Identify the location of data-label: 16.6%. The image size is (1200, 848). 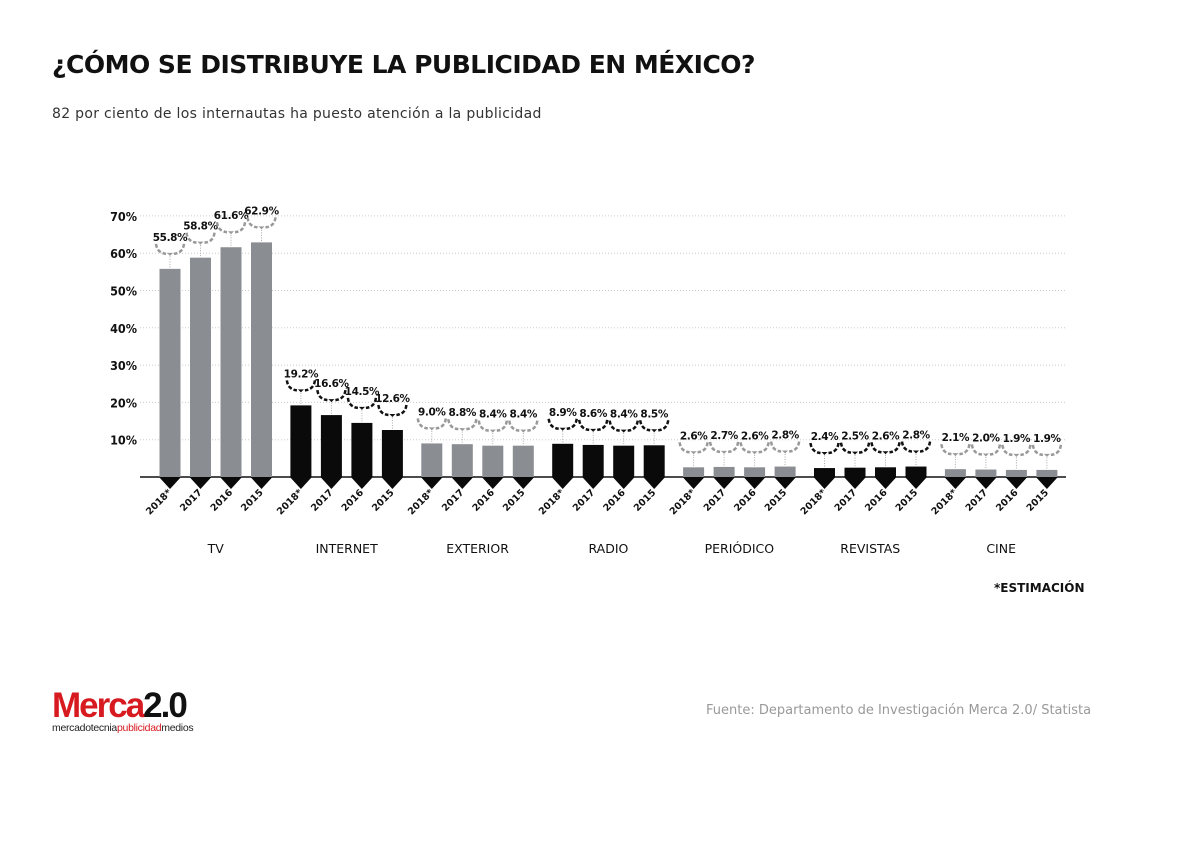
(331, 384).